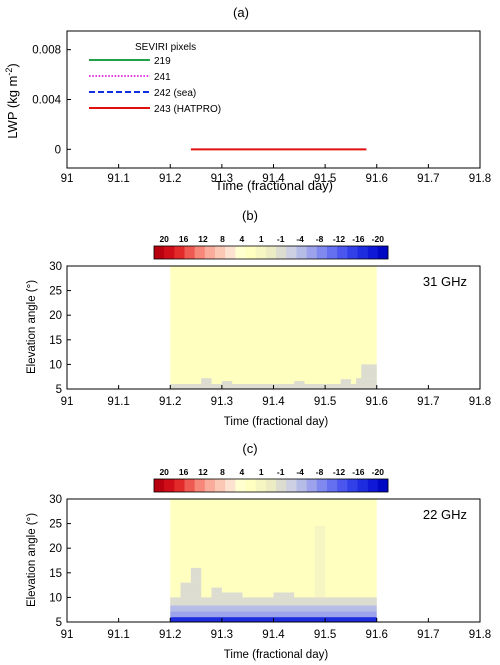  I want to click on colorbar-label-b: 1, so click(261, 239).